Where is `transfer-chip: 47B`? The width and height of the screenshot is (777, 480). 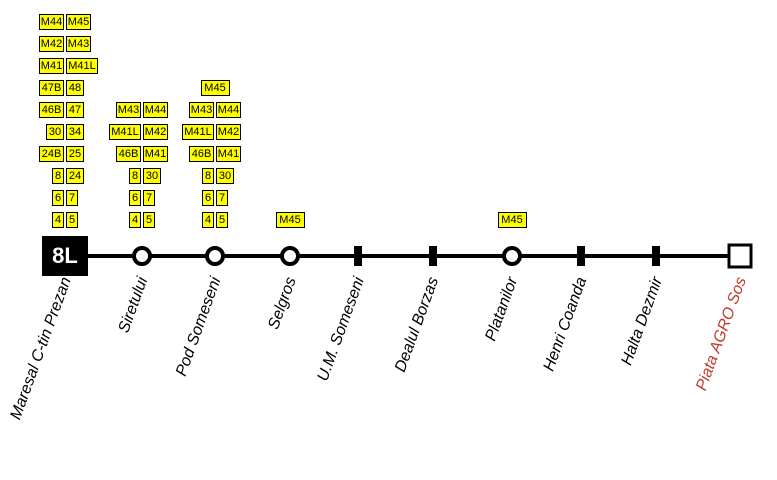
transfer-chip: 47B is located at coordinates (51, 88).